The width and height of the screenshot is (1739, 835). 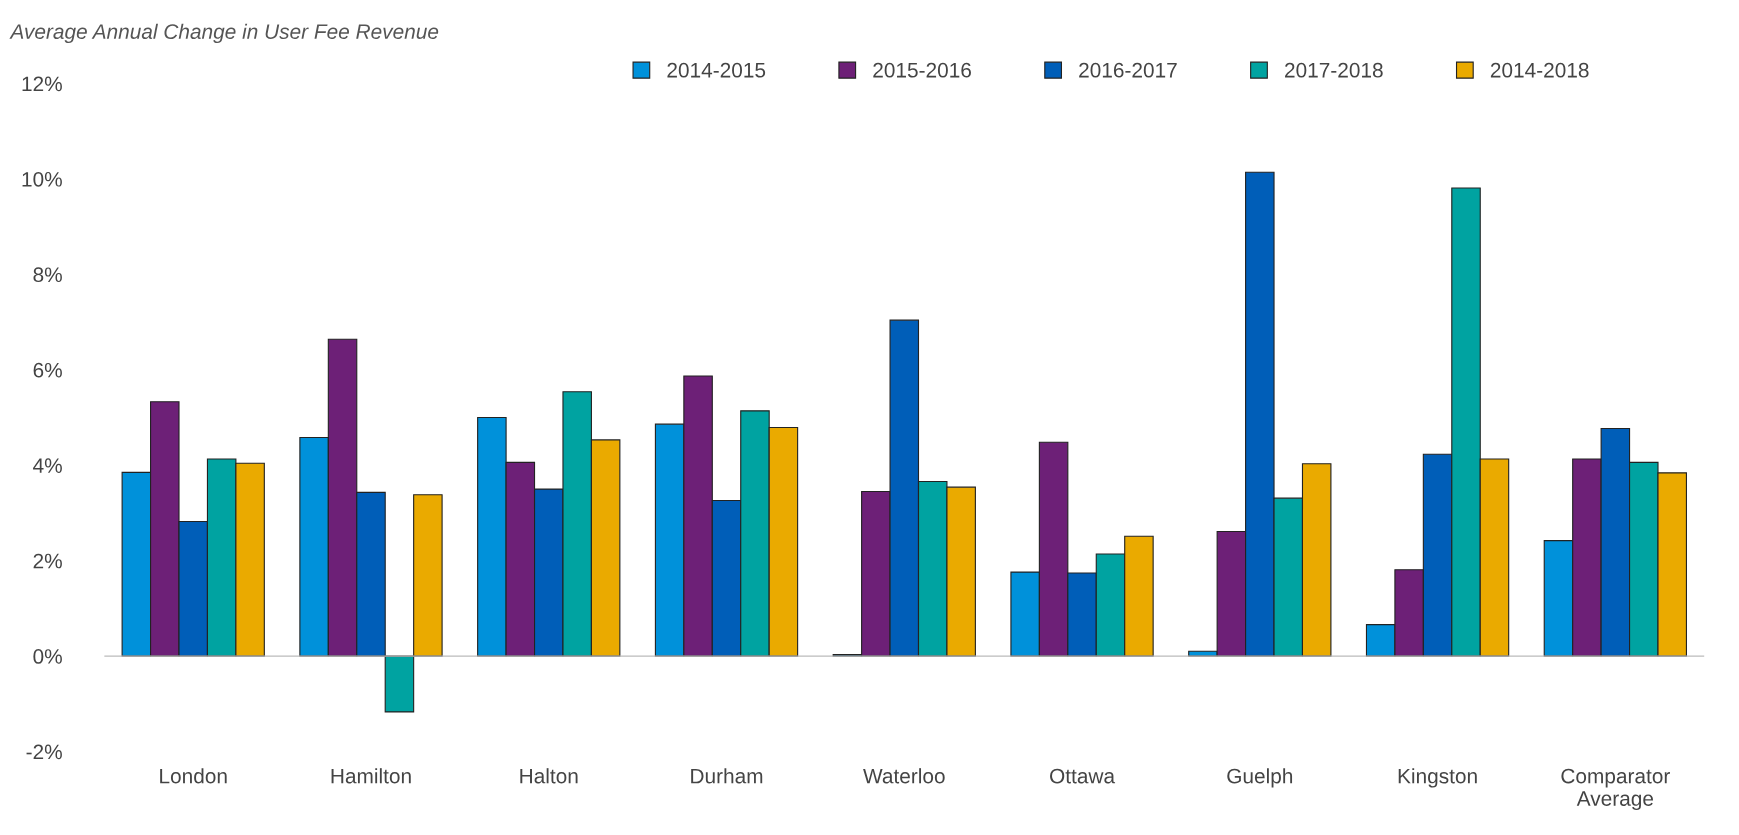 What do you see at coordinates (47, 465) in the screenshot?
I see `y-tick-label: 4%` at bounding box center [47, 465].